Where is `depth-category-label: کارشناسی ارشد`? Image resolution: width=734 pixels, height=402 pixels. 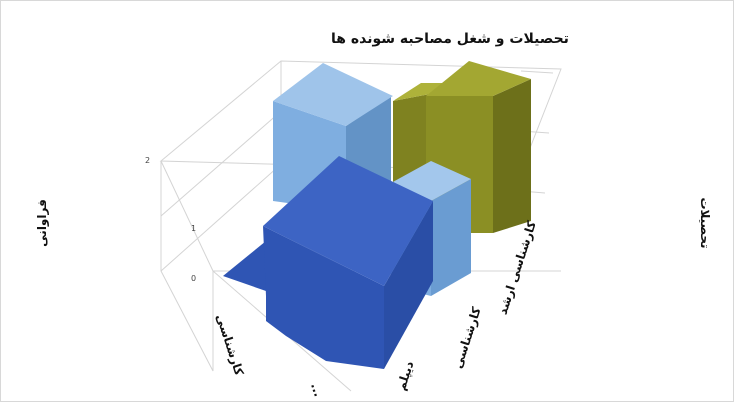 depth-category-label: کارشناسی ارشد is located at coordinates (516, 267).